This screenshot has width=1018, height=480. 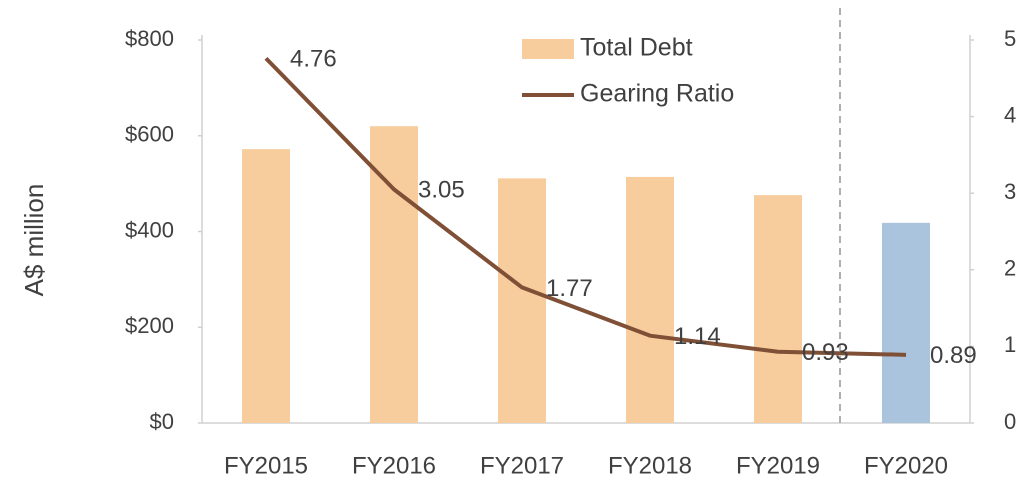 I want to click on y-tick-label: $600, so click(x=149, y=134).